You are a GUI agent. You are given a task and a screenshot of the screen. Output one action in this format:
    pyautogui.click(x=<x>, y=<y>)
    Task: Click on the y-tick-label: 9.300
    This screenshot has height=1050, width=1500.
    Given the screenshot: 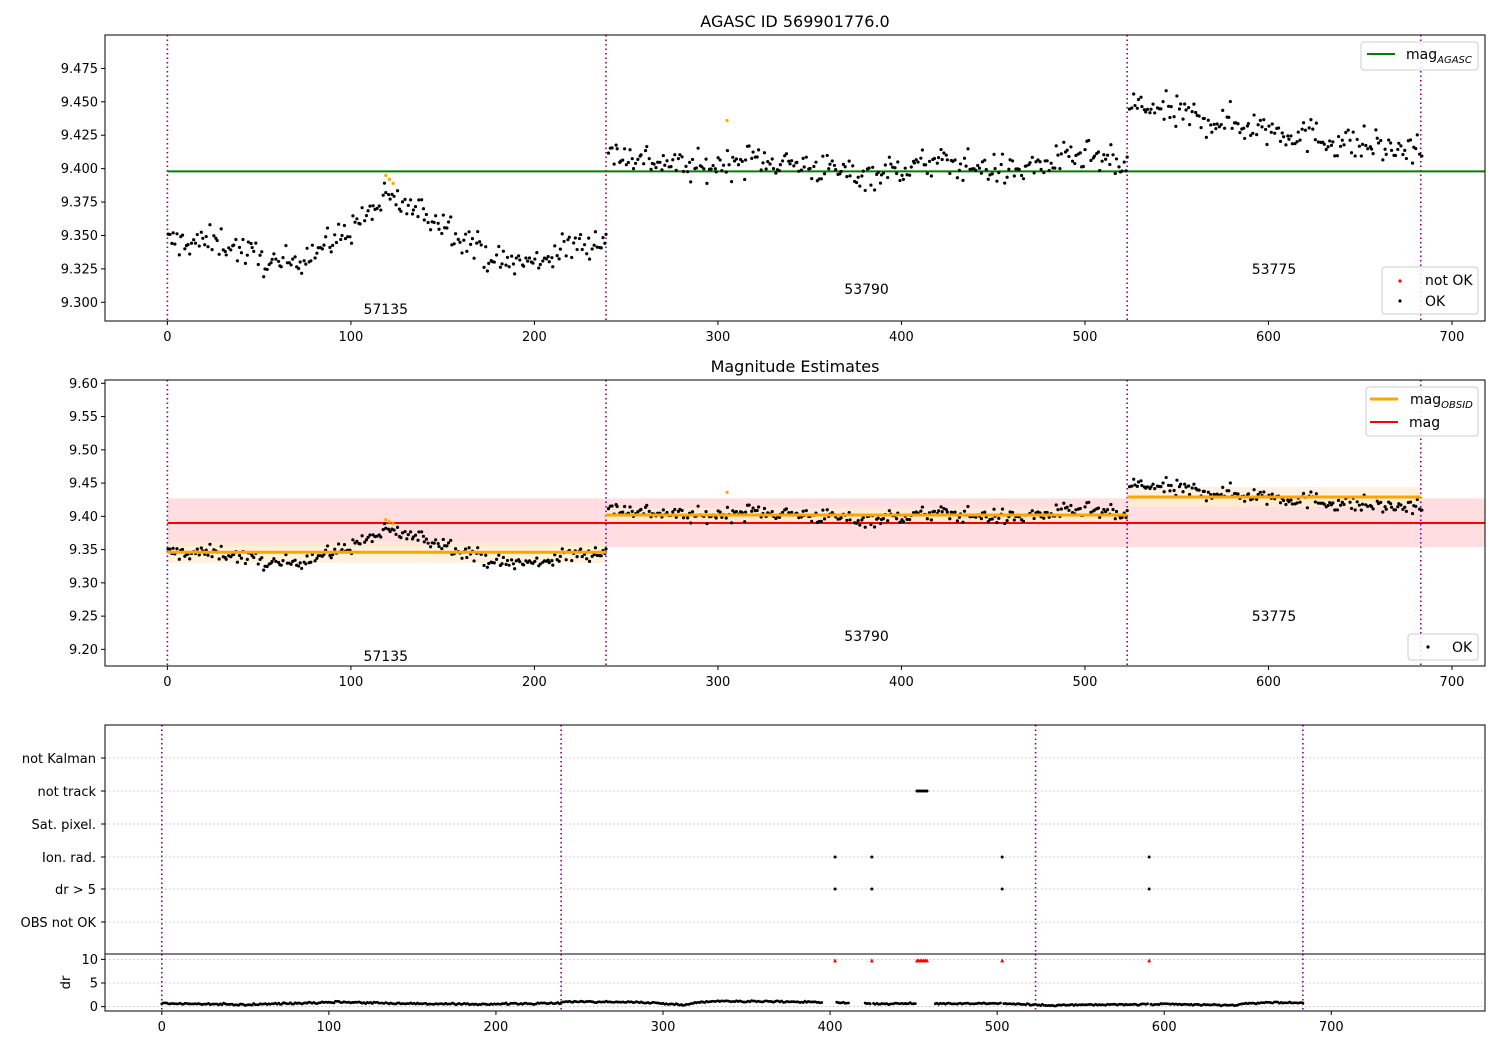 What is the action you would take?
    pyautogui.click(x=79, y=303)
    